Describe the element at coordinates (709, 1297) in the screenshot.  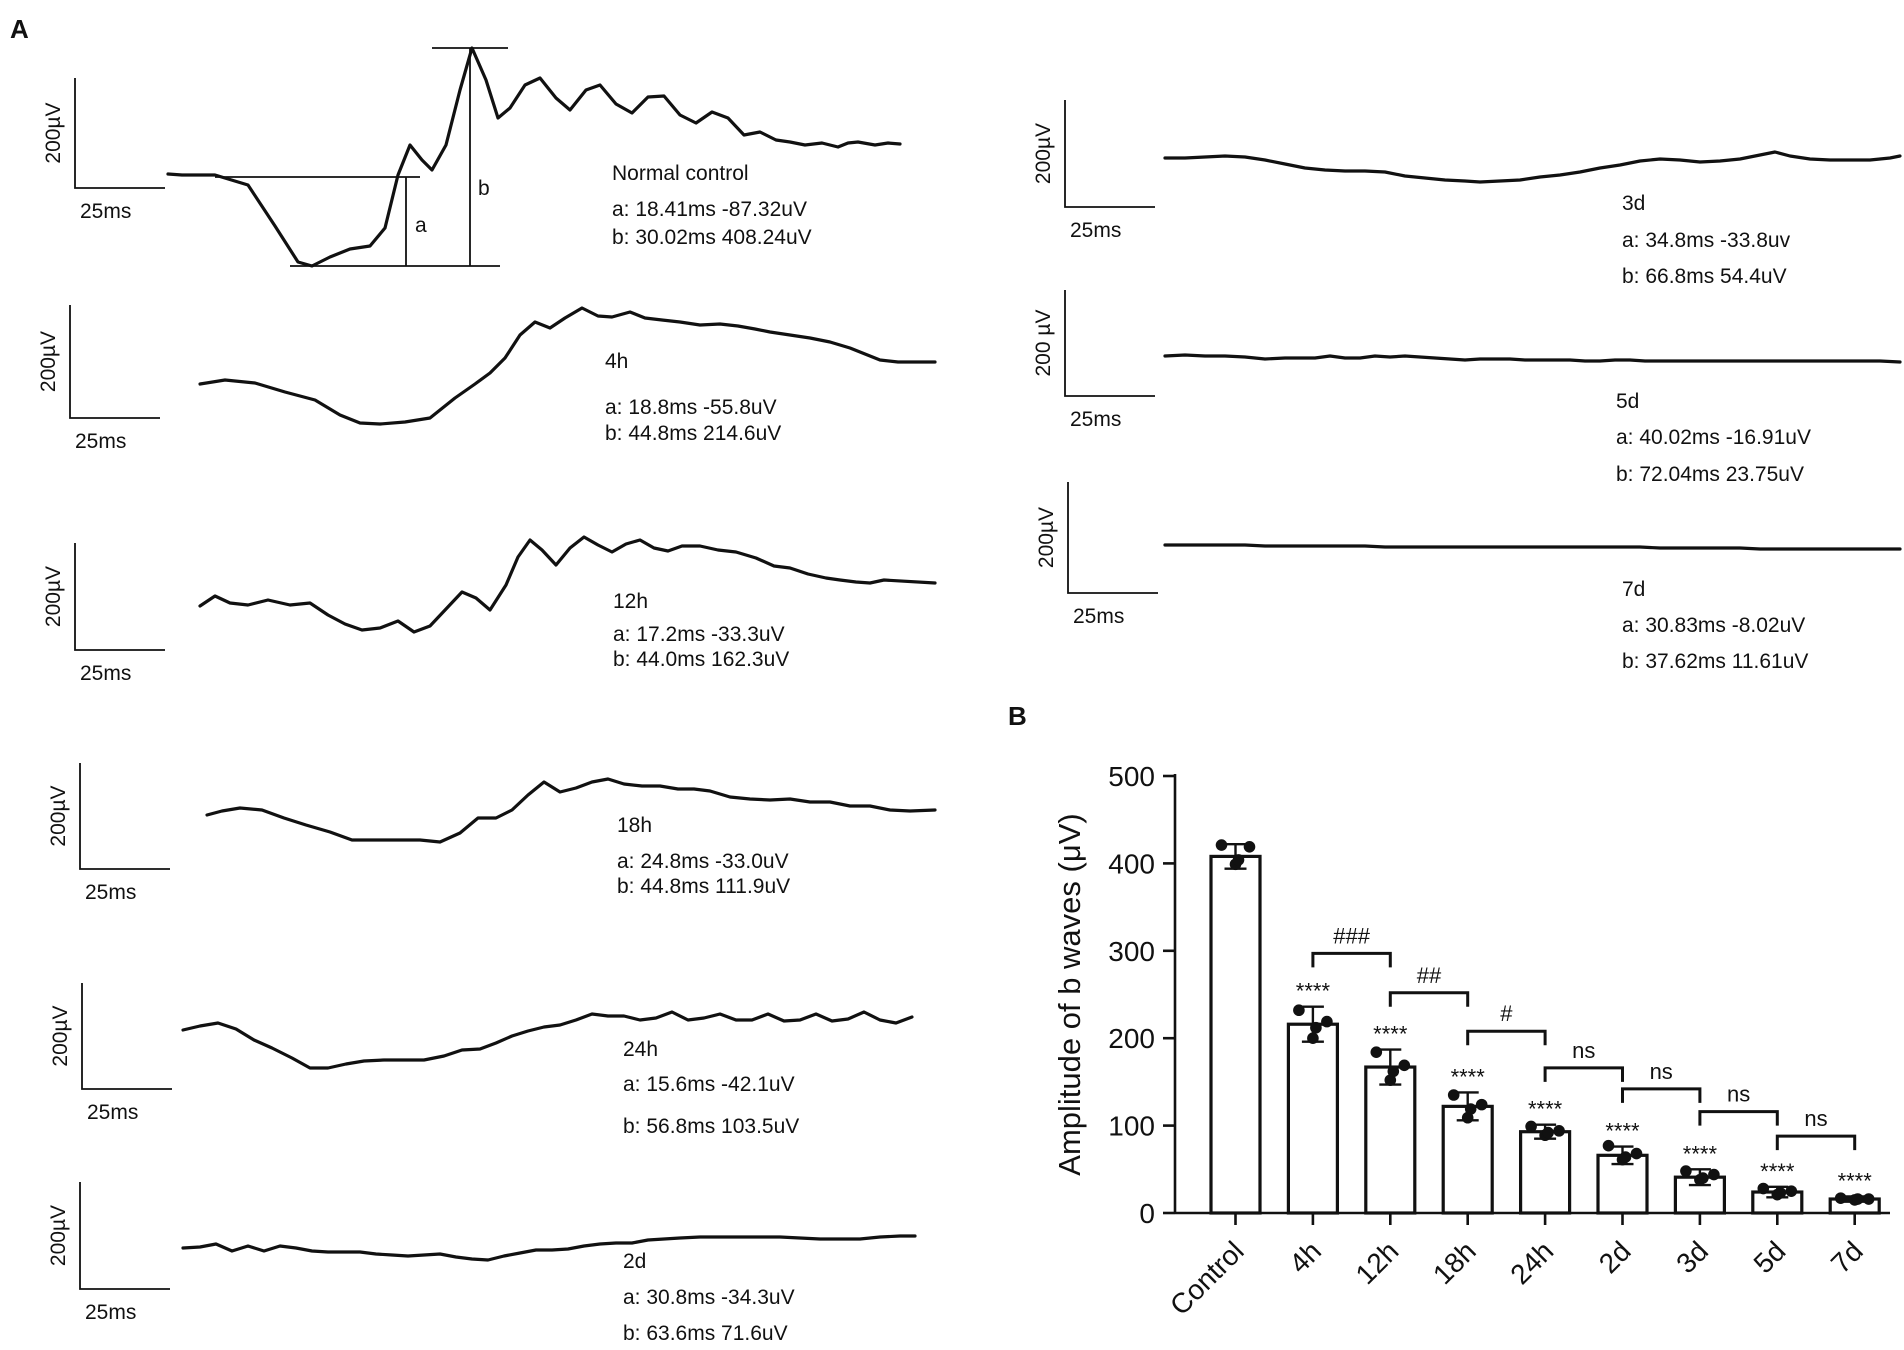
I see `a-wave-value: a: 30.8ms -34.3uV` at that location.